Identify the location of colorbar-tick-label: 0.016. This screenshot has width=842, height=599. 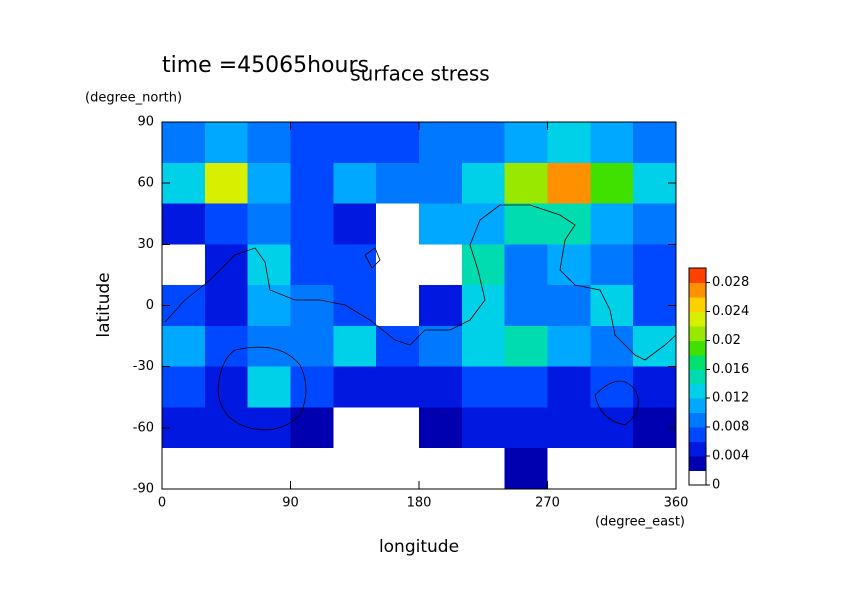
(730, 369).